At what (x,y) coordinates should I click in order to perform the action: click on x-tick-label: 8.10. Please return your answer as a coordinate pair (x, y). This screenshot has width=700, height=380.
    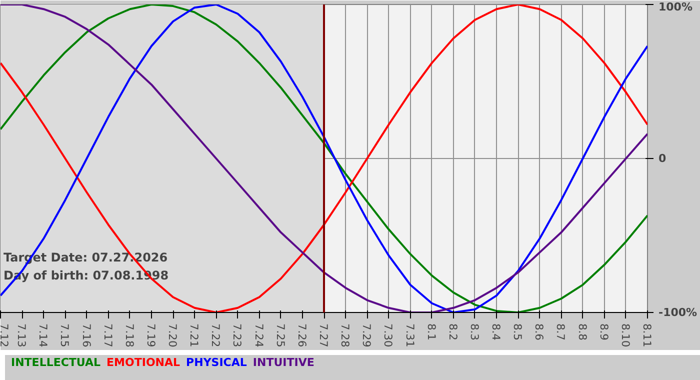
    Looking at the image, I should click on (625, 336).